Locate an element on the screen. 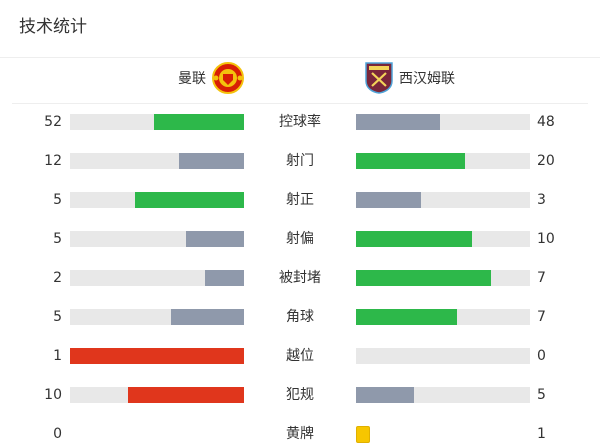 Image resolution: width=600 pixels, height=448 pixels. stat-label: 射门 is located at coordinates (300, 161).